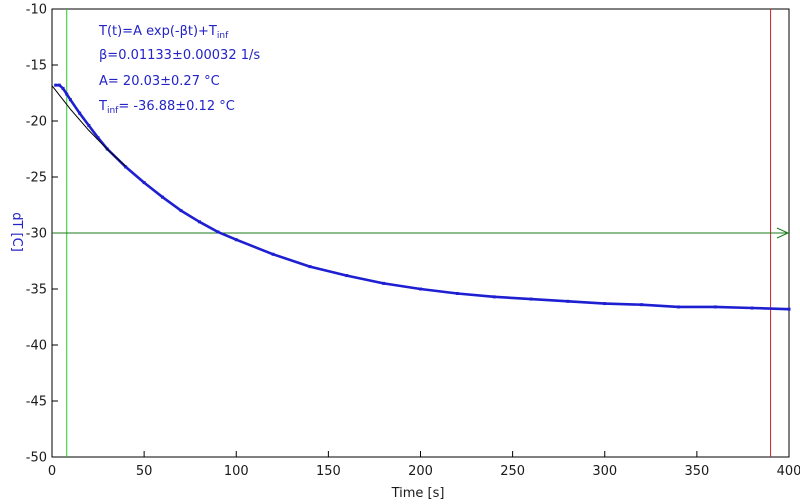 The width and height of the screenshot is (800, 504). What do you see at coordinates (420, 471) in the screenshot?
I see `x-tick-label: 200` at bounding box center [420, 471].